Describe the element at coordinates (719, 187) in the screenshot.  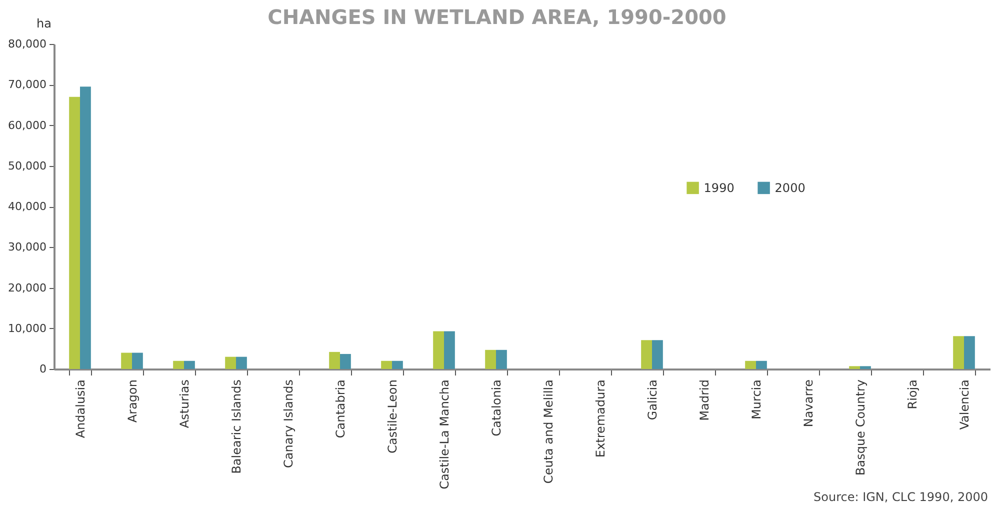
I see `legend-label: 1990` at that location.